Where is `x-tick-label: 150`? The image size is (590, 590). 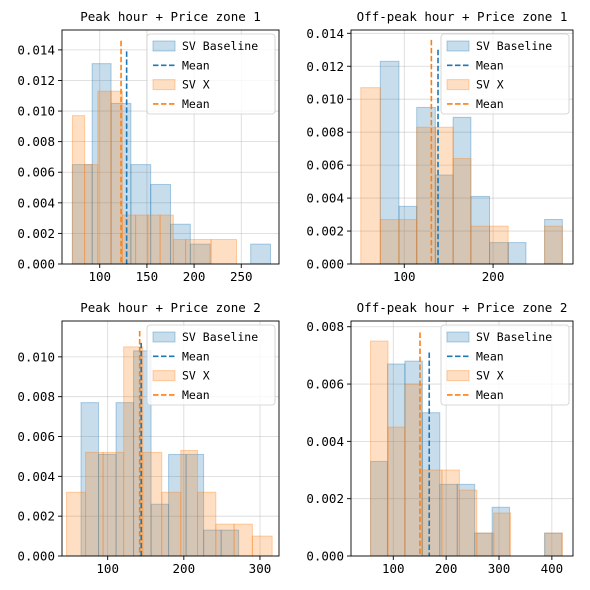 x-tick-label: 150 is located at coordinates (147, 276).